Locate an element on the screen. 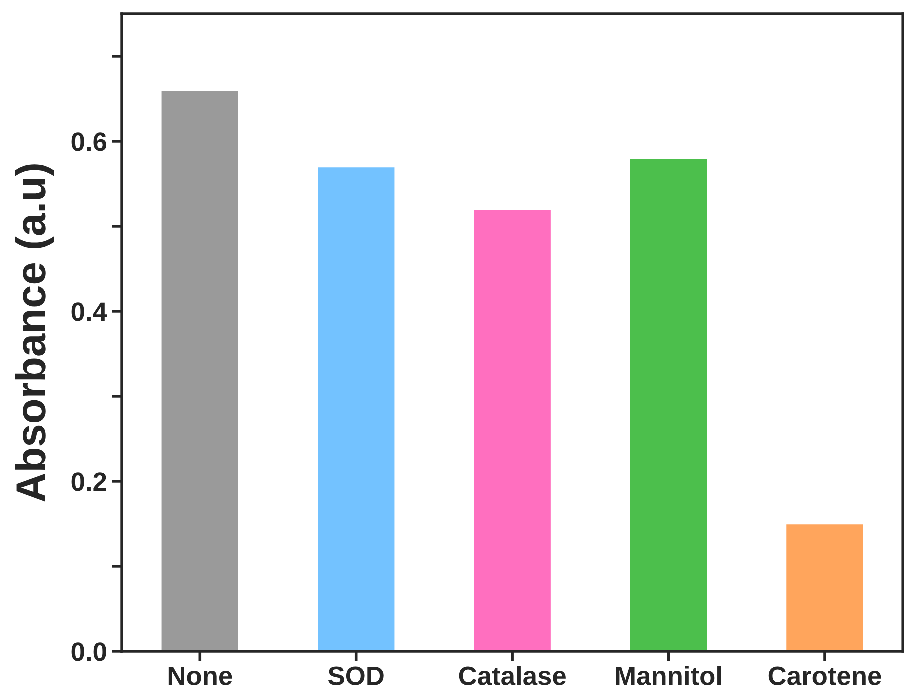 This screenshot has width=904, height=699. y-axis-title: Absorbance (a.u) is located at coordinates (34, 333).